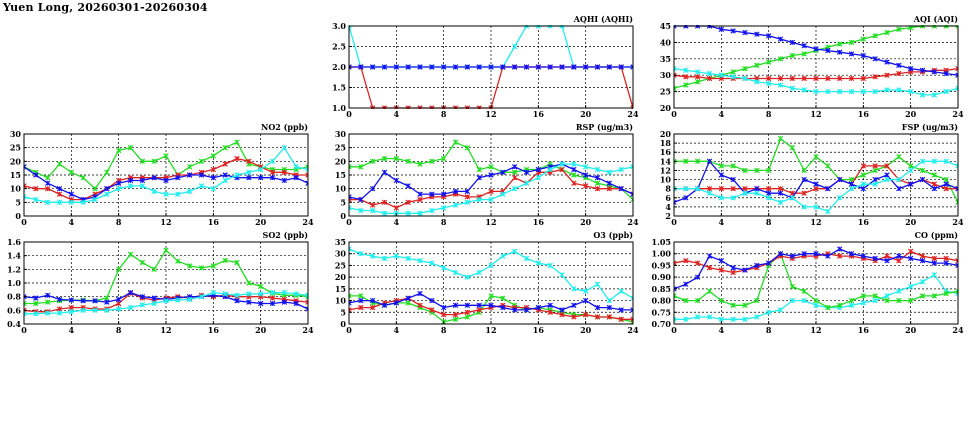 This screenshot has width=975, height=447. Describe the element at coordinates (340, 289) in the screenshot. I see `y-tick-label: 15` at that location.